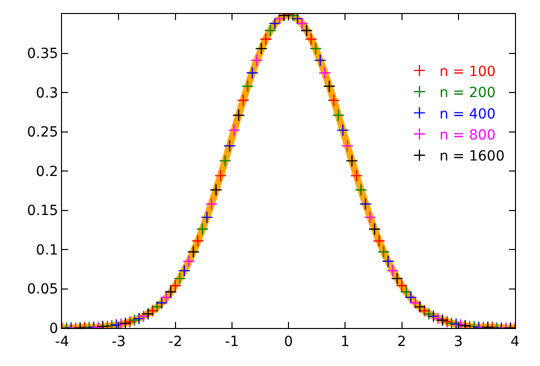 Image resolution: width=540 pixels, height=366 pixels. What do you see at coordinates (231, 342) in the screenshot?
I see `x-tick-label: -1` at bounding box center [231, 342].